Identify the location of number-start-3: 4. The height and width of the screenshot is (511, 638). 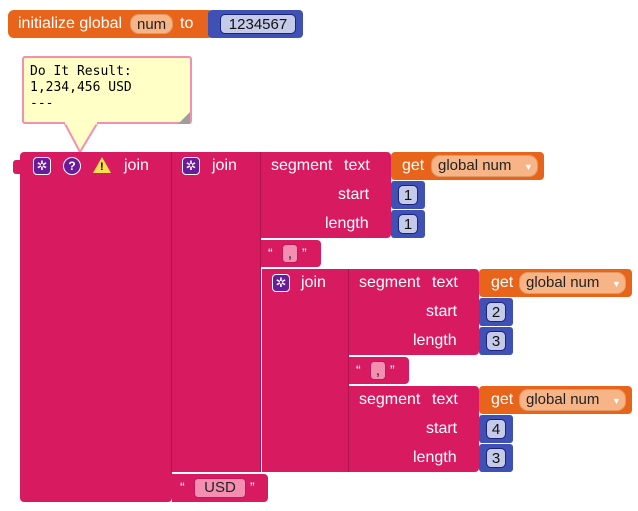
(496, 429).